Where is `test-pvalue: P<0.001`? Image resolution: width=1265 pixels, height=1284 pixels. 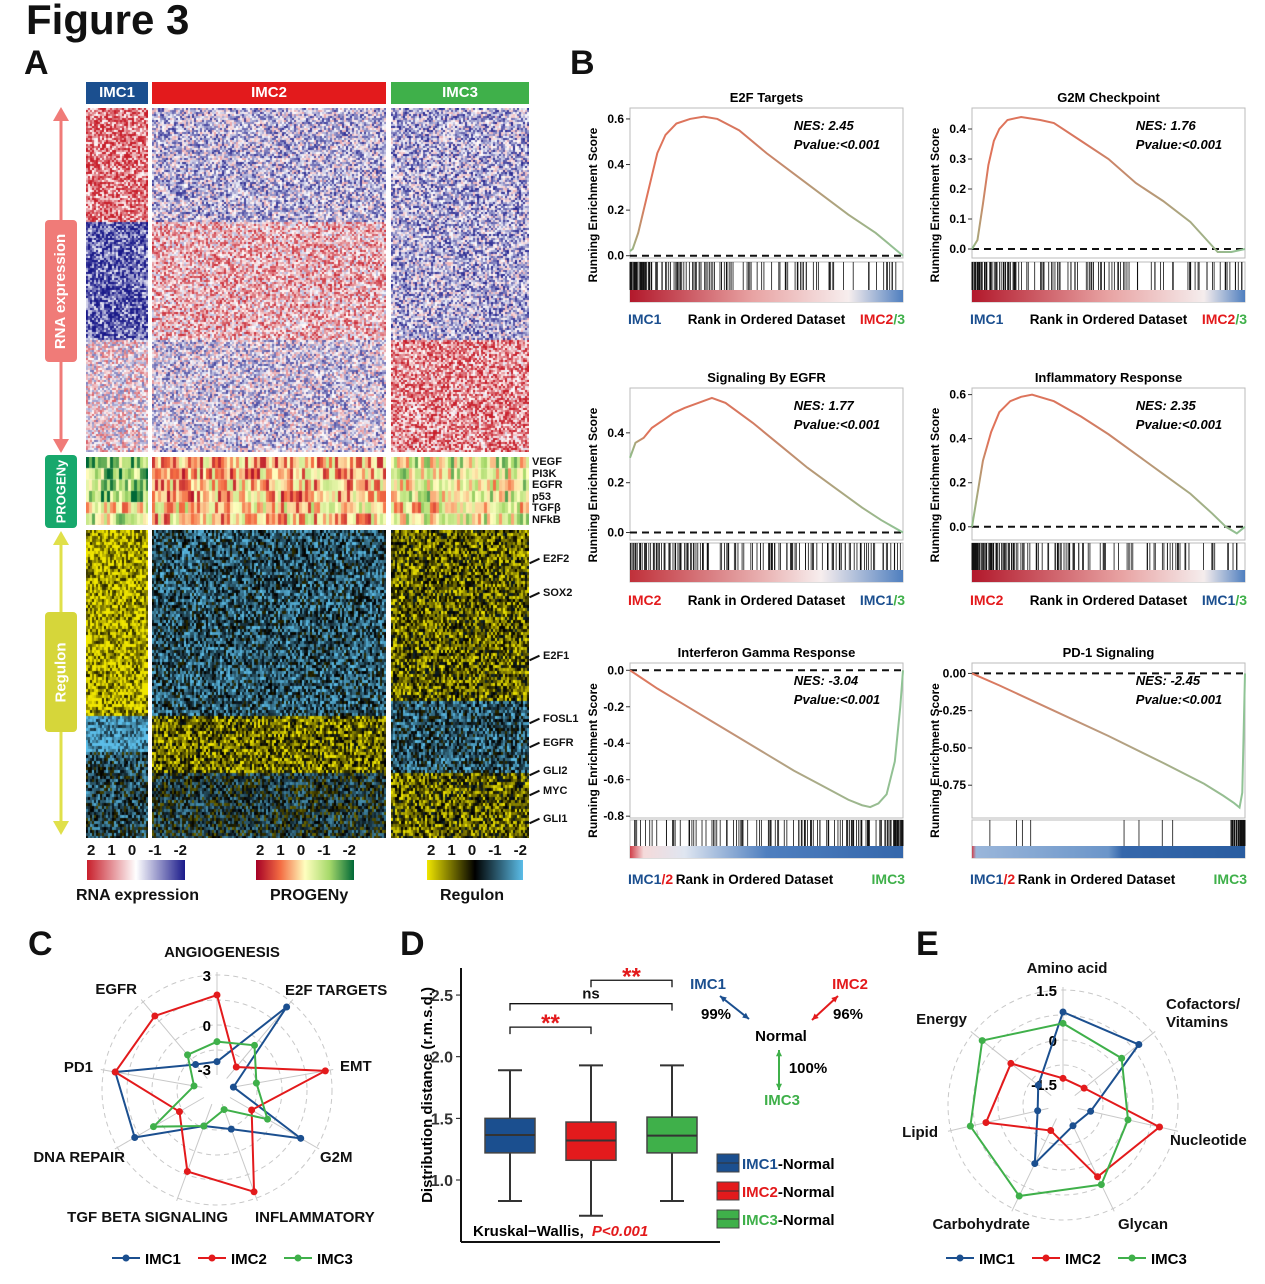 test-pvalue: P<0.001 is located at coordinates (620, 1231).